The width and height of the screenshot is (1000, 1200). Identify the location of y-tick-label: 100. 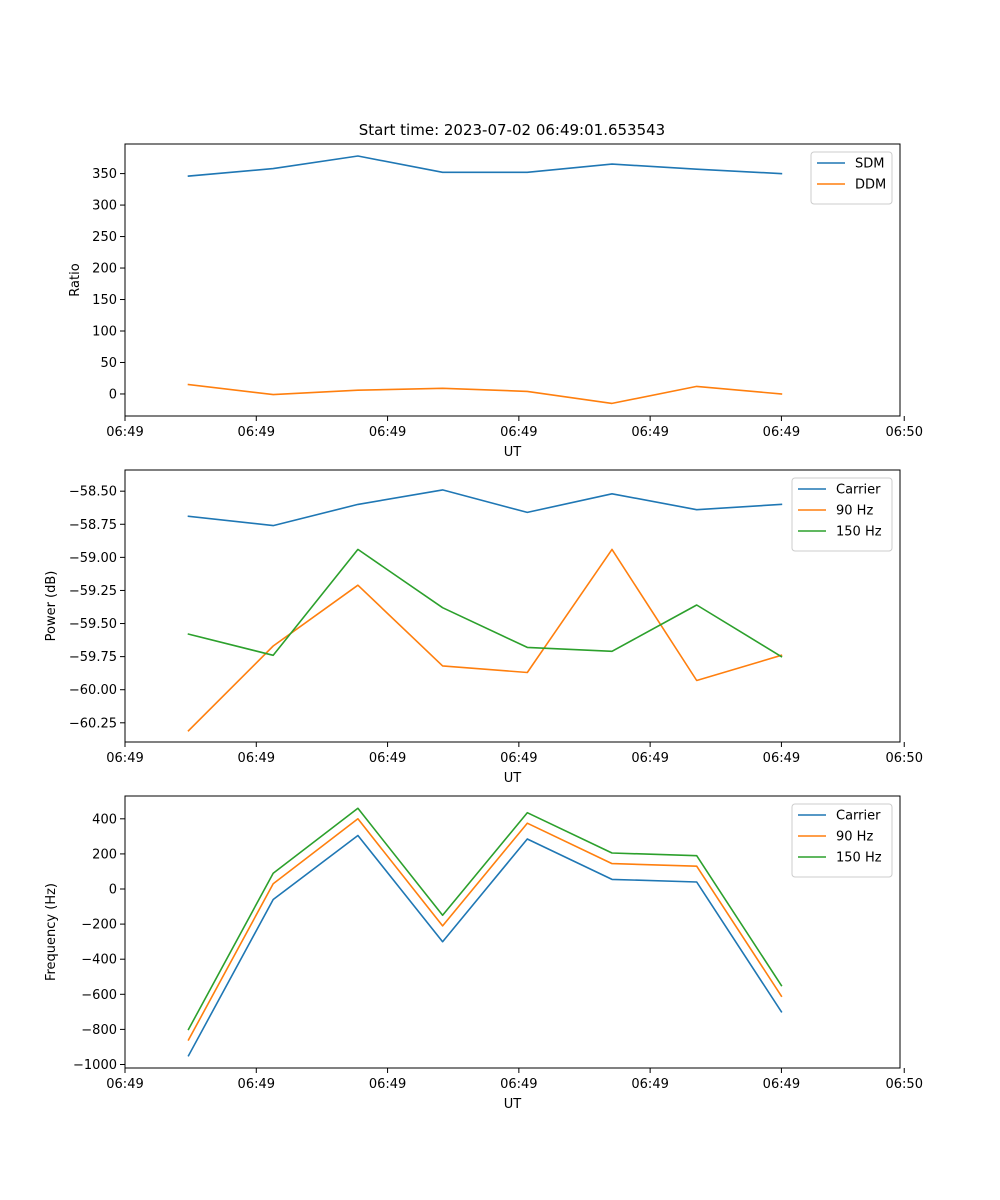
(104, 332).